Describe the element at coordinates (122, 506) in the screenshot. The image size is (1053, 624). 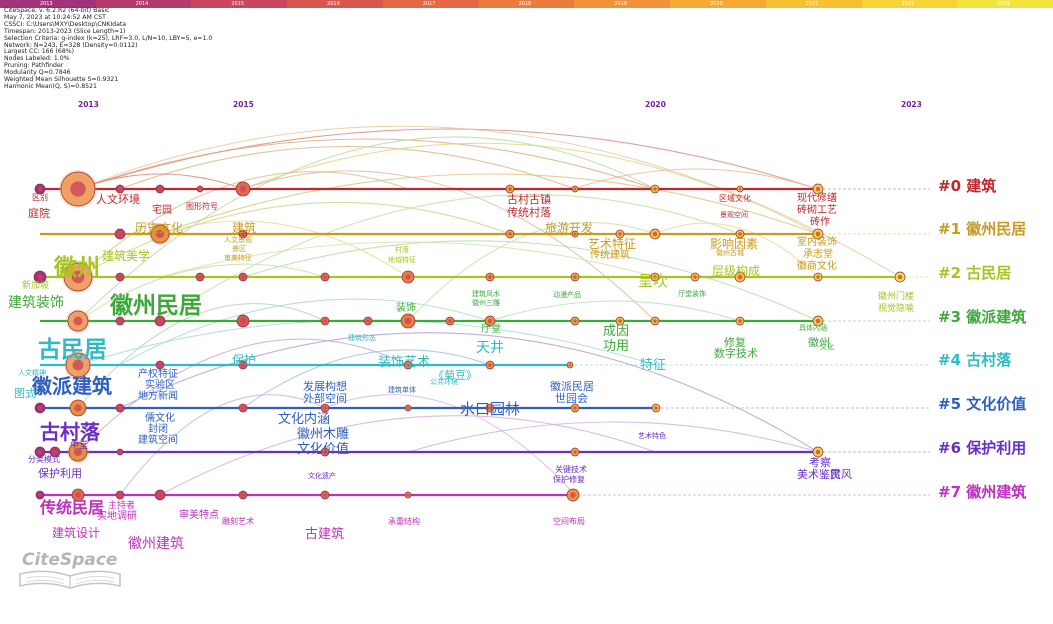
I see `keyword-label: 主持者` at that location.